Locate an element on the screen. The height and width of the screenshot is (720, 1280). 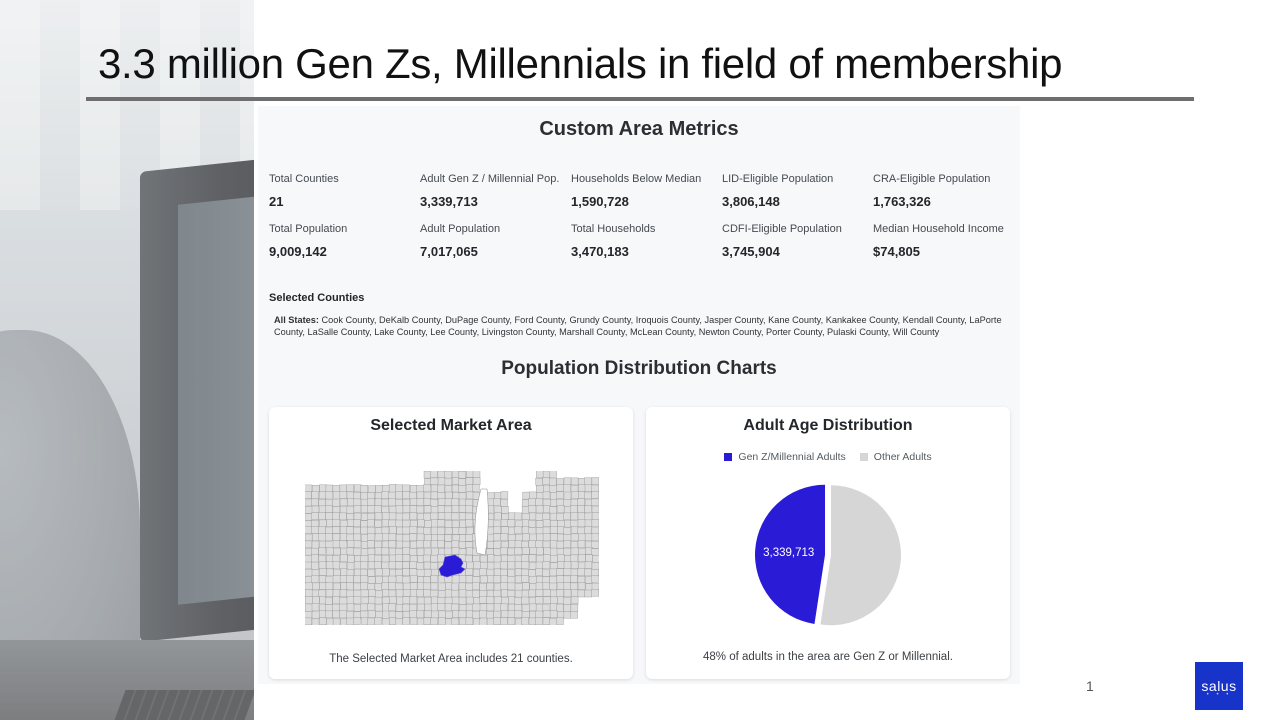
metric-value: 3,339,713 is located at coordinates (449, 201).